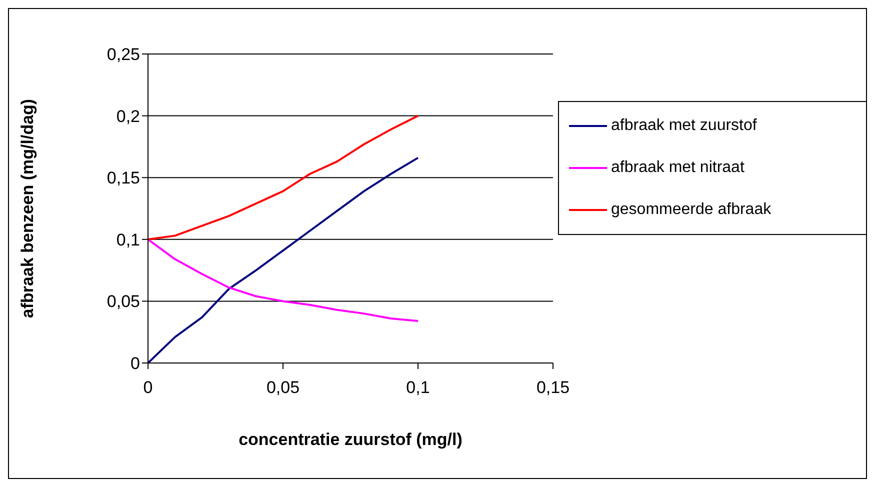 This screenshot has width=875, height=487. I want to click on y-tick-label: 0, so click(135, 364).